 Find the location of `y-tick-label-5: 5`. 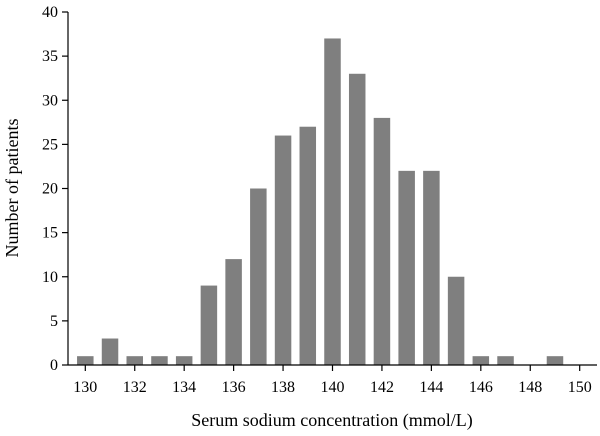

y-tick-label-5: 5 is located at coordinates (54, 321).